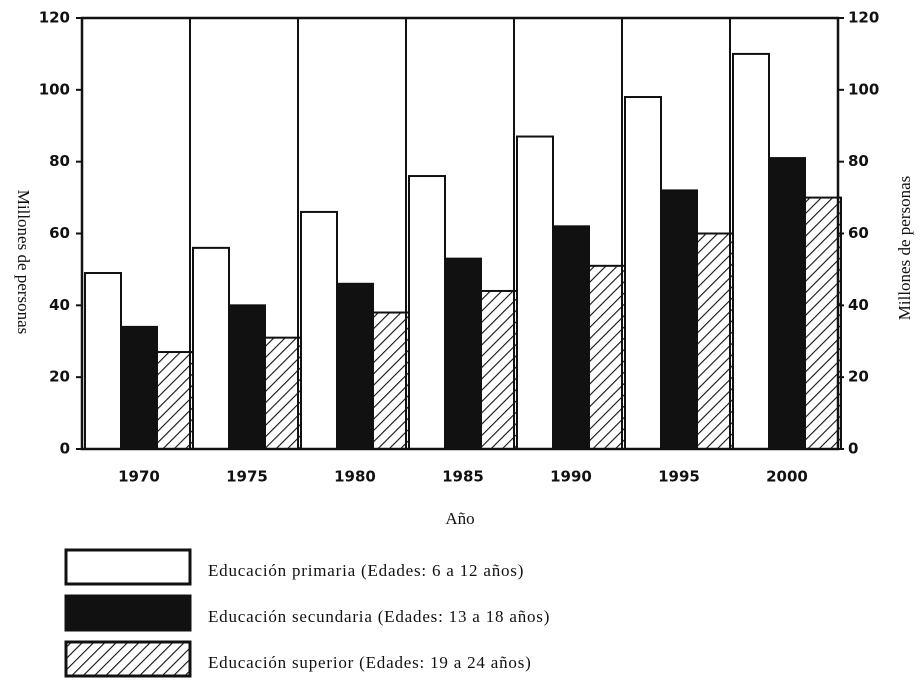 The width and height of the screenshot is (921, 685). I want to click on x-tick-label: 1995, so click(679, 477).